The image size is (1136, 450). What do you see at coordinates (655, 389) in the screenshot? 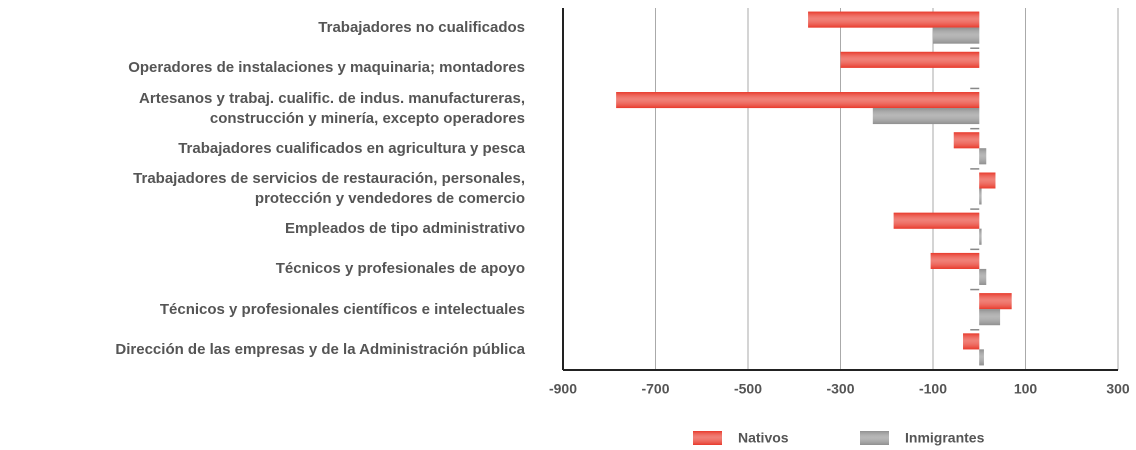
I see `x-tick-label: -700` at bounding box center [655, 389].